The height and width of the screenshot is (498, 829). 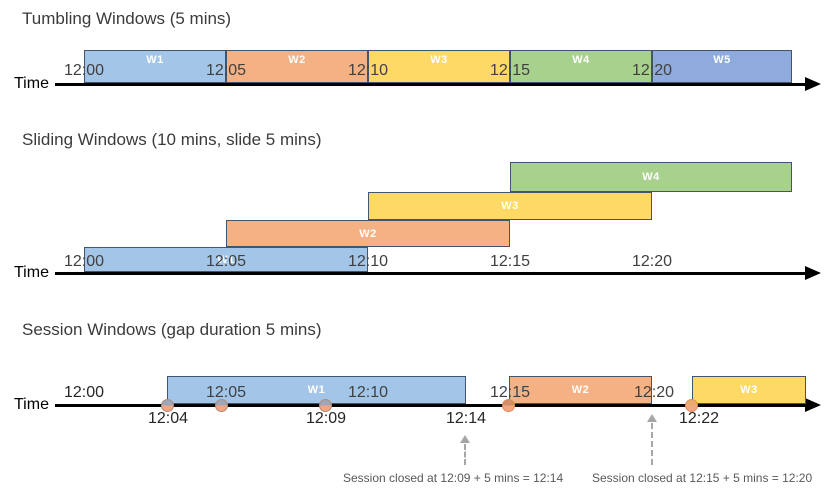 I want to click on sliding-axis-label: Time, so click(x=31, y=272).